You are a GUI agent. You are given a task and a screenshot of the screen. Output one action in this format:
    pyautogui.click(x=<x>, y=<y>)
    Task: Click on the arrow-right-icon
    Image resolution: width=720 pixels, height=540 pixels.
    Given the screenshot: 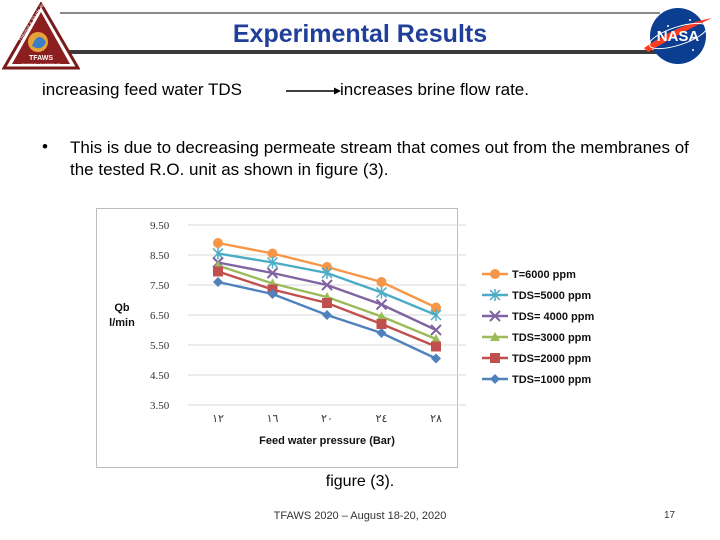 What is the action you would take?
    pyautogui.click(x=313, y=91)
    